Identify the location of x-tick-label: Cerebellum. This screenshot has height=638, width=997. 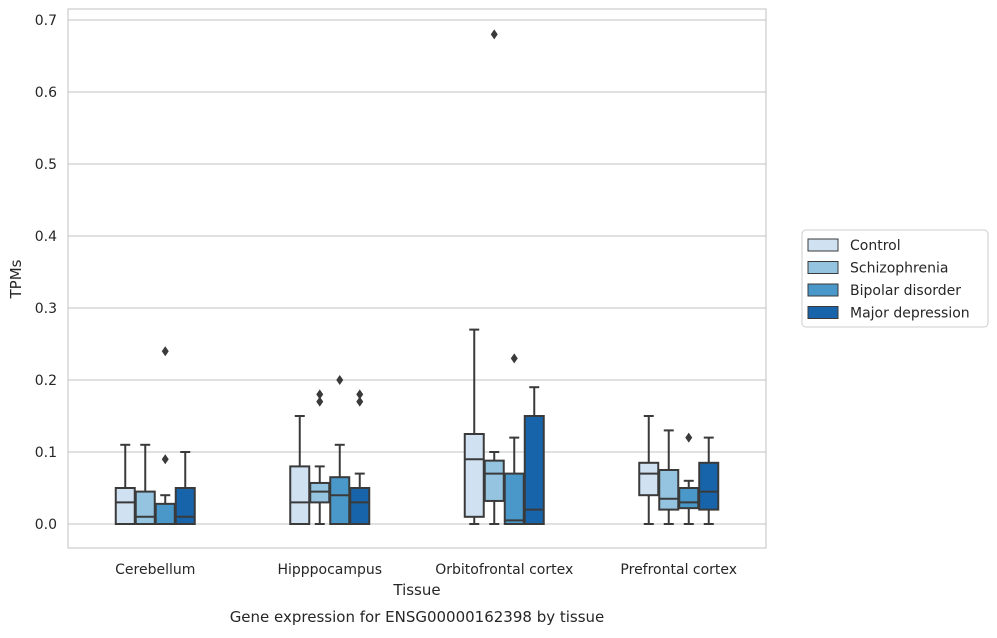
(155, 570).